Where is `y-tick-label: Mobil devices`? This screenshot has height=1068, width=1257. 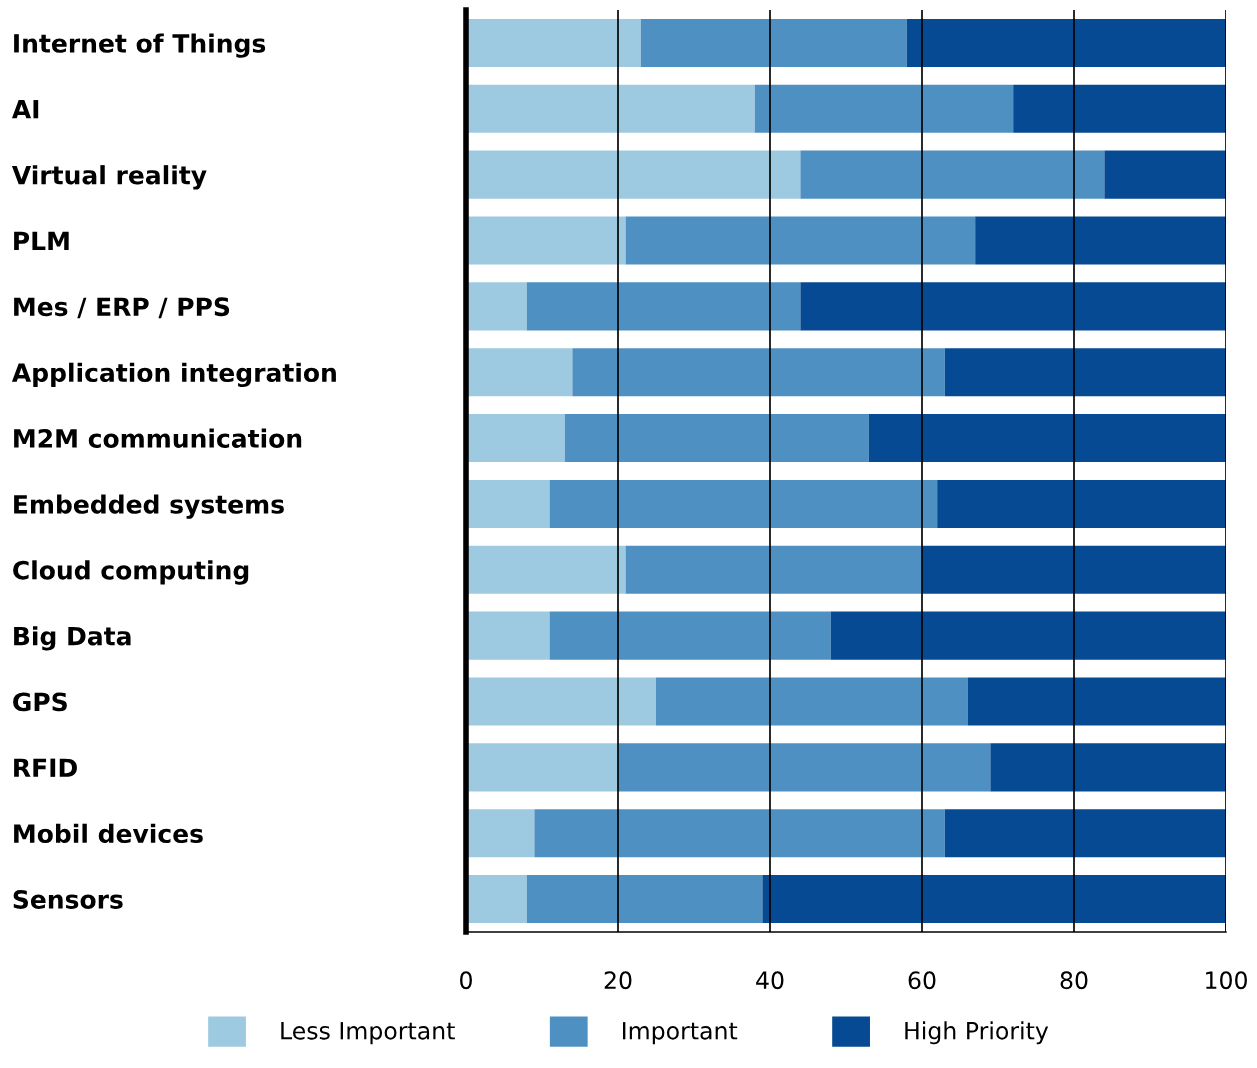 y-tick-label: Mobil devices is located at coordinates (108, 833).